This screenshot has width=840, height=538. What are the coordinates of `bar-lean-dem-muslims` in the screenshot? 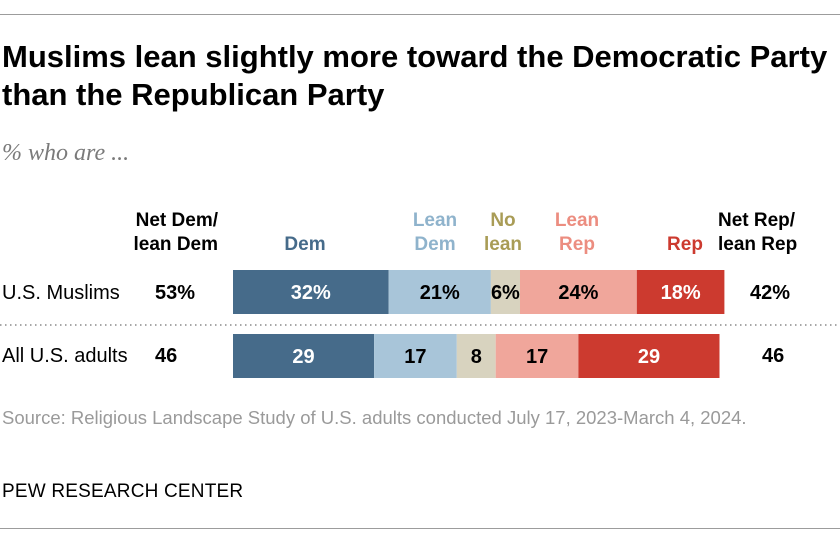 It's located at (439, 292).